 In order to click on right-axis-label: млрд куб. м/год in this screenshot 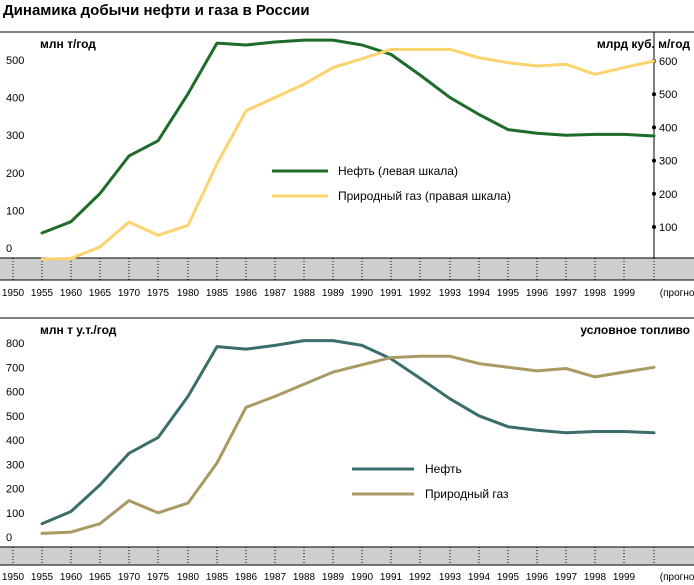, I will do `click(643, 44)`.